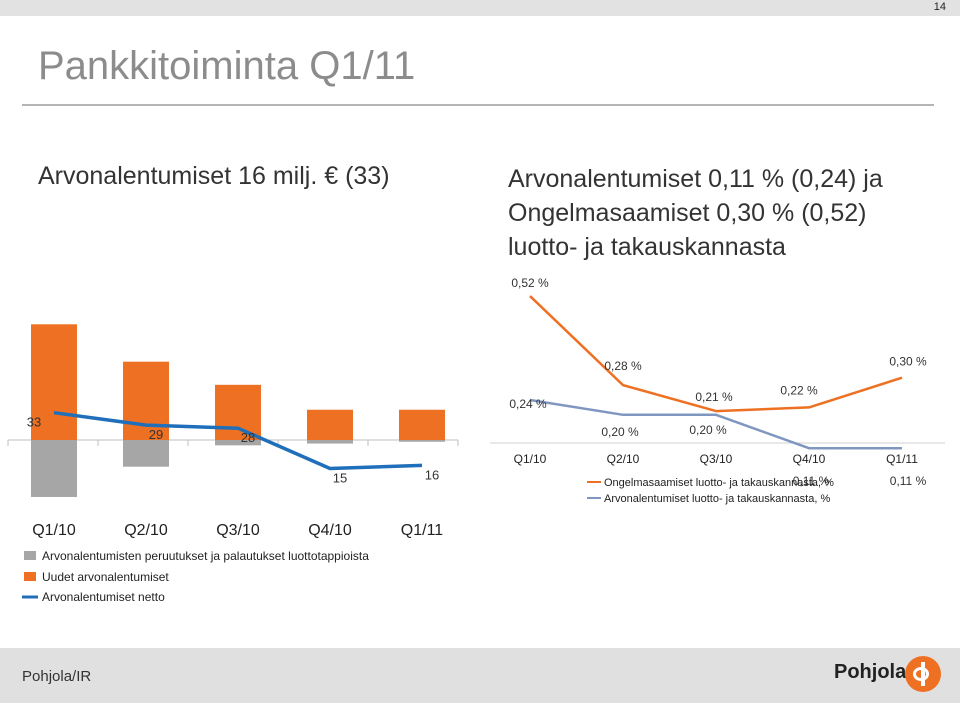 The width and height of the screenshot is (960, 703). I want to click on nonperforming-value-label: 0,28 %, so click(623, 366).